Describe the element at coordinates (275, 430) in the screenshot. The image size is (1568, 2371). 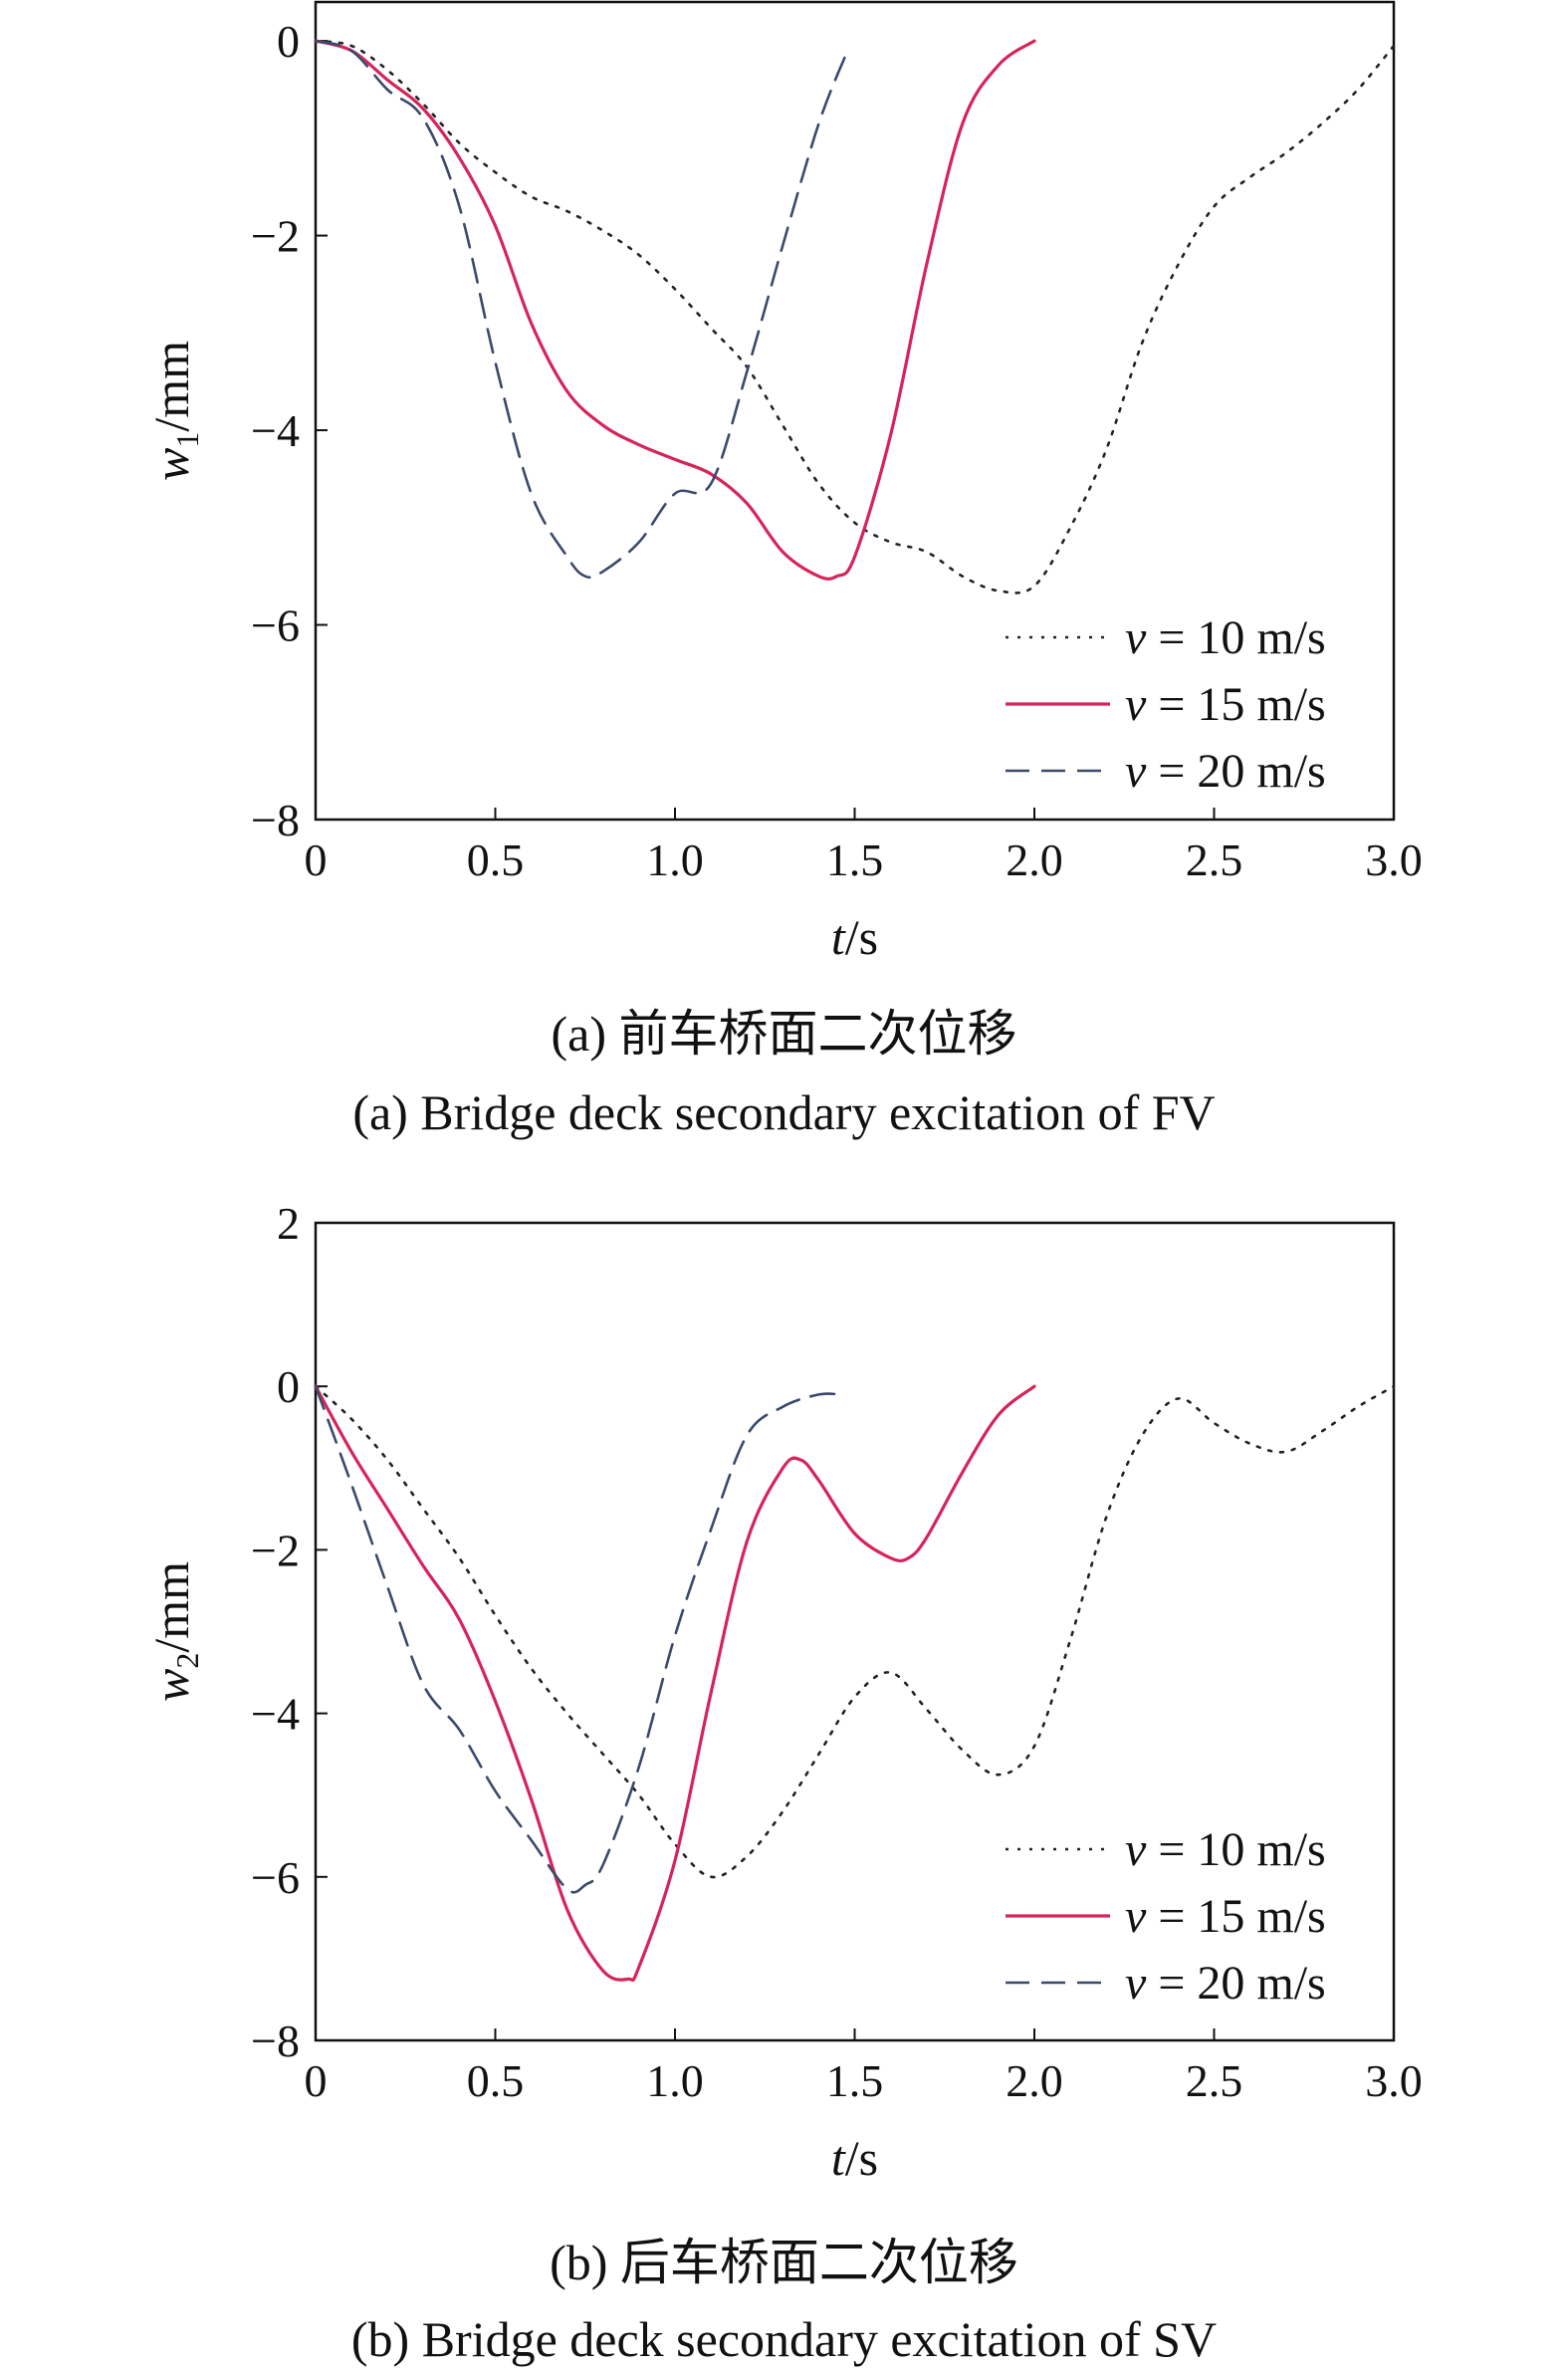
I see `chart-a-y-tick-label: −4` at that location.